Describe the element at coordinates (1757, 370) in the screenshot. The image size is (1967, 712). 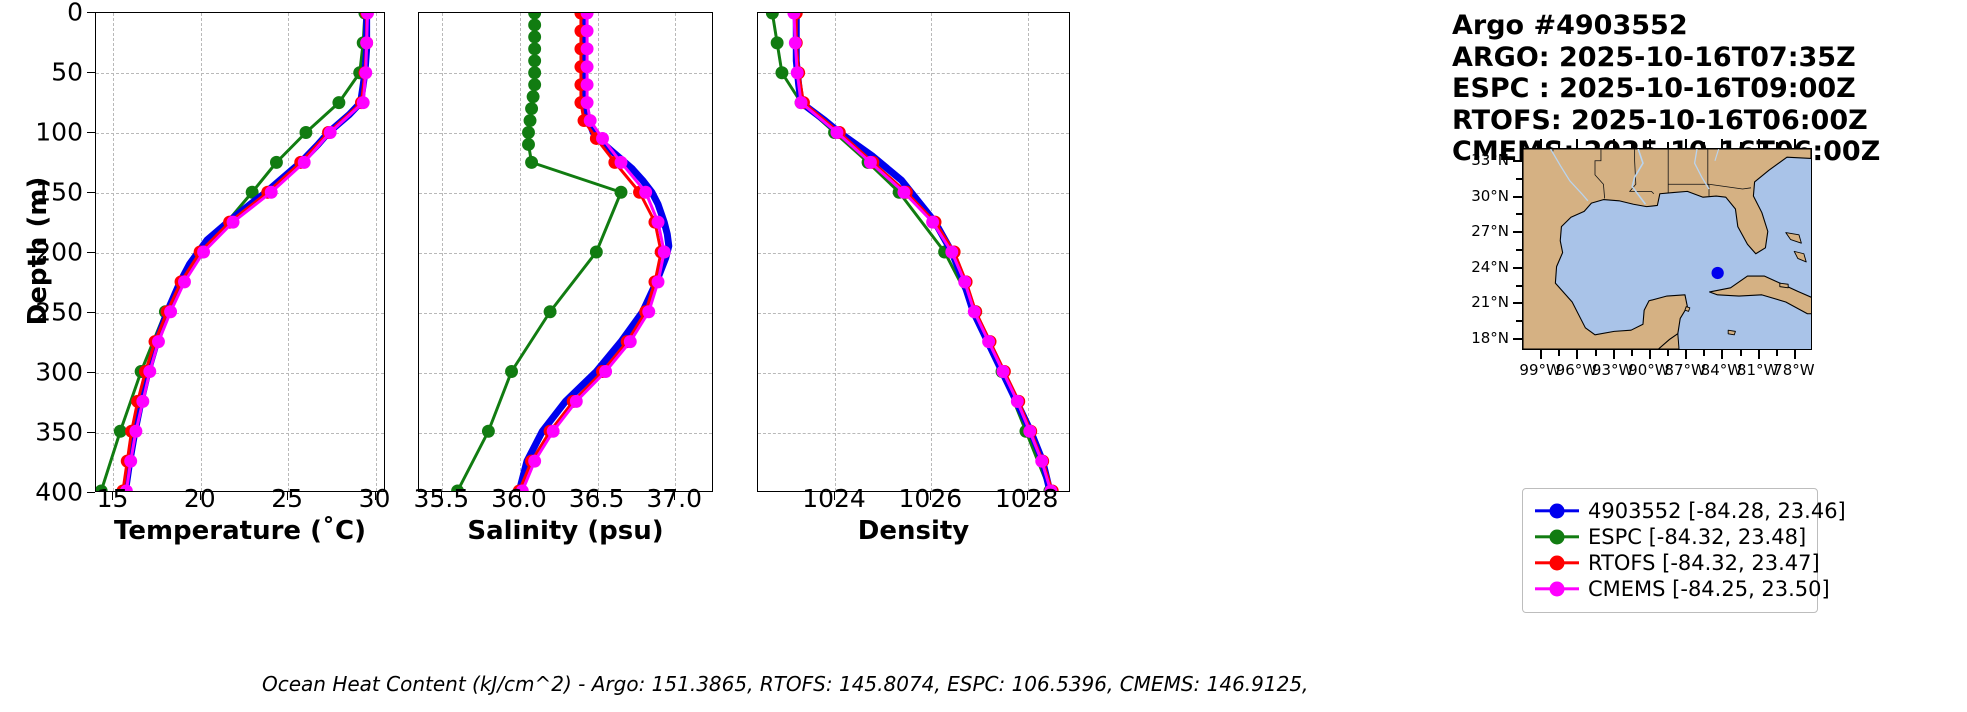
I see `map-lon-label: 81°W` at that location.